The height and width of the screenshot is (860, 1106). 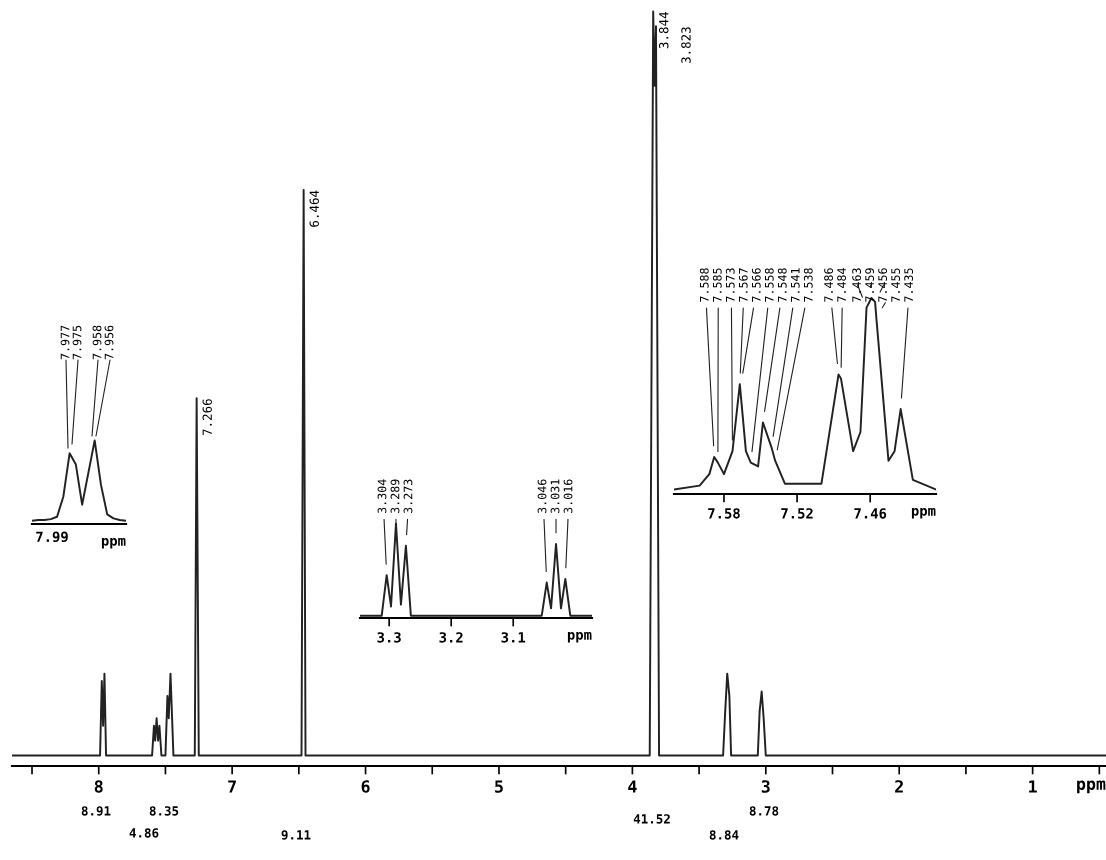 What do you see at coordinates (499, 786) in the screenshot?
I see `x-tick-label: 5` at bounding box center [499, 786].